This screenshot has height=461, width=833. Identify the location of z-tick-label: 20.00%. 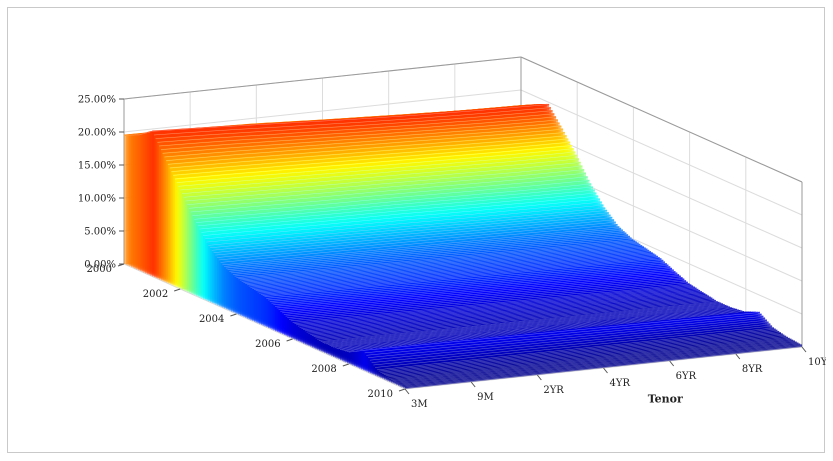
(97, 133).